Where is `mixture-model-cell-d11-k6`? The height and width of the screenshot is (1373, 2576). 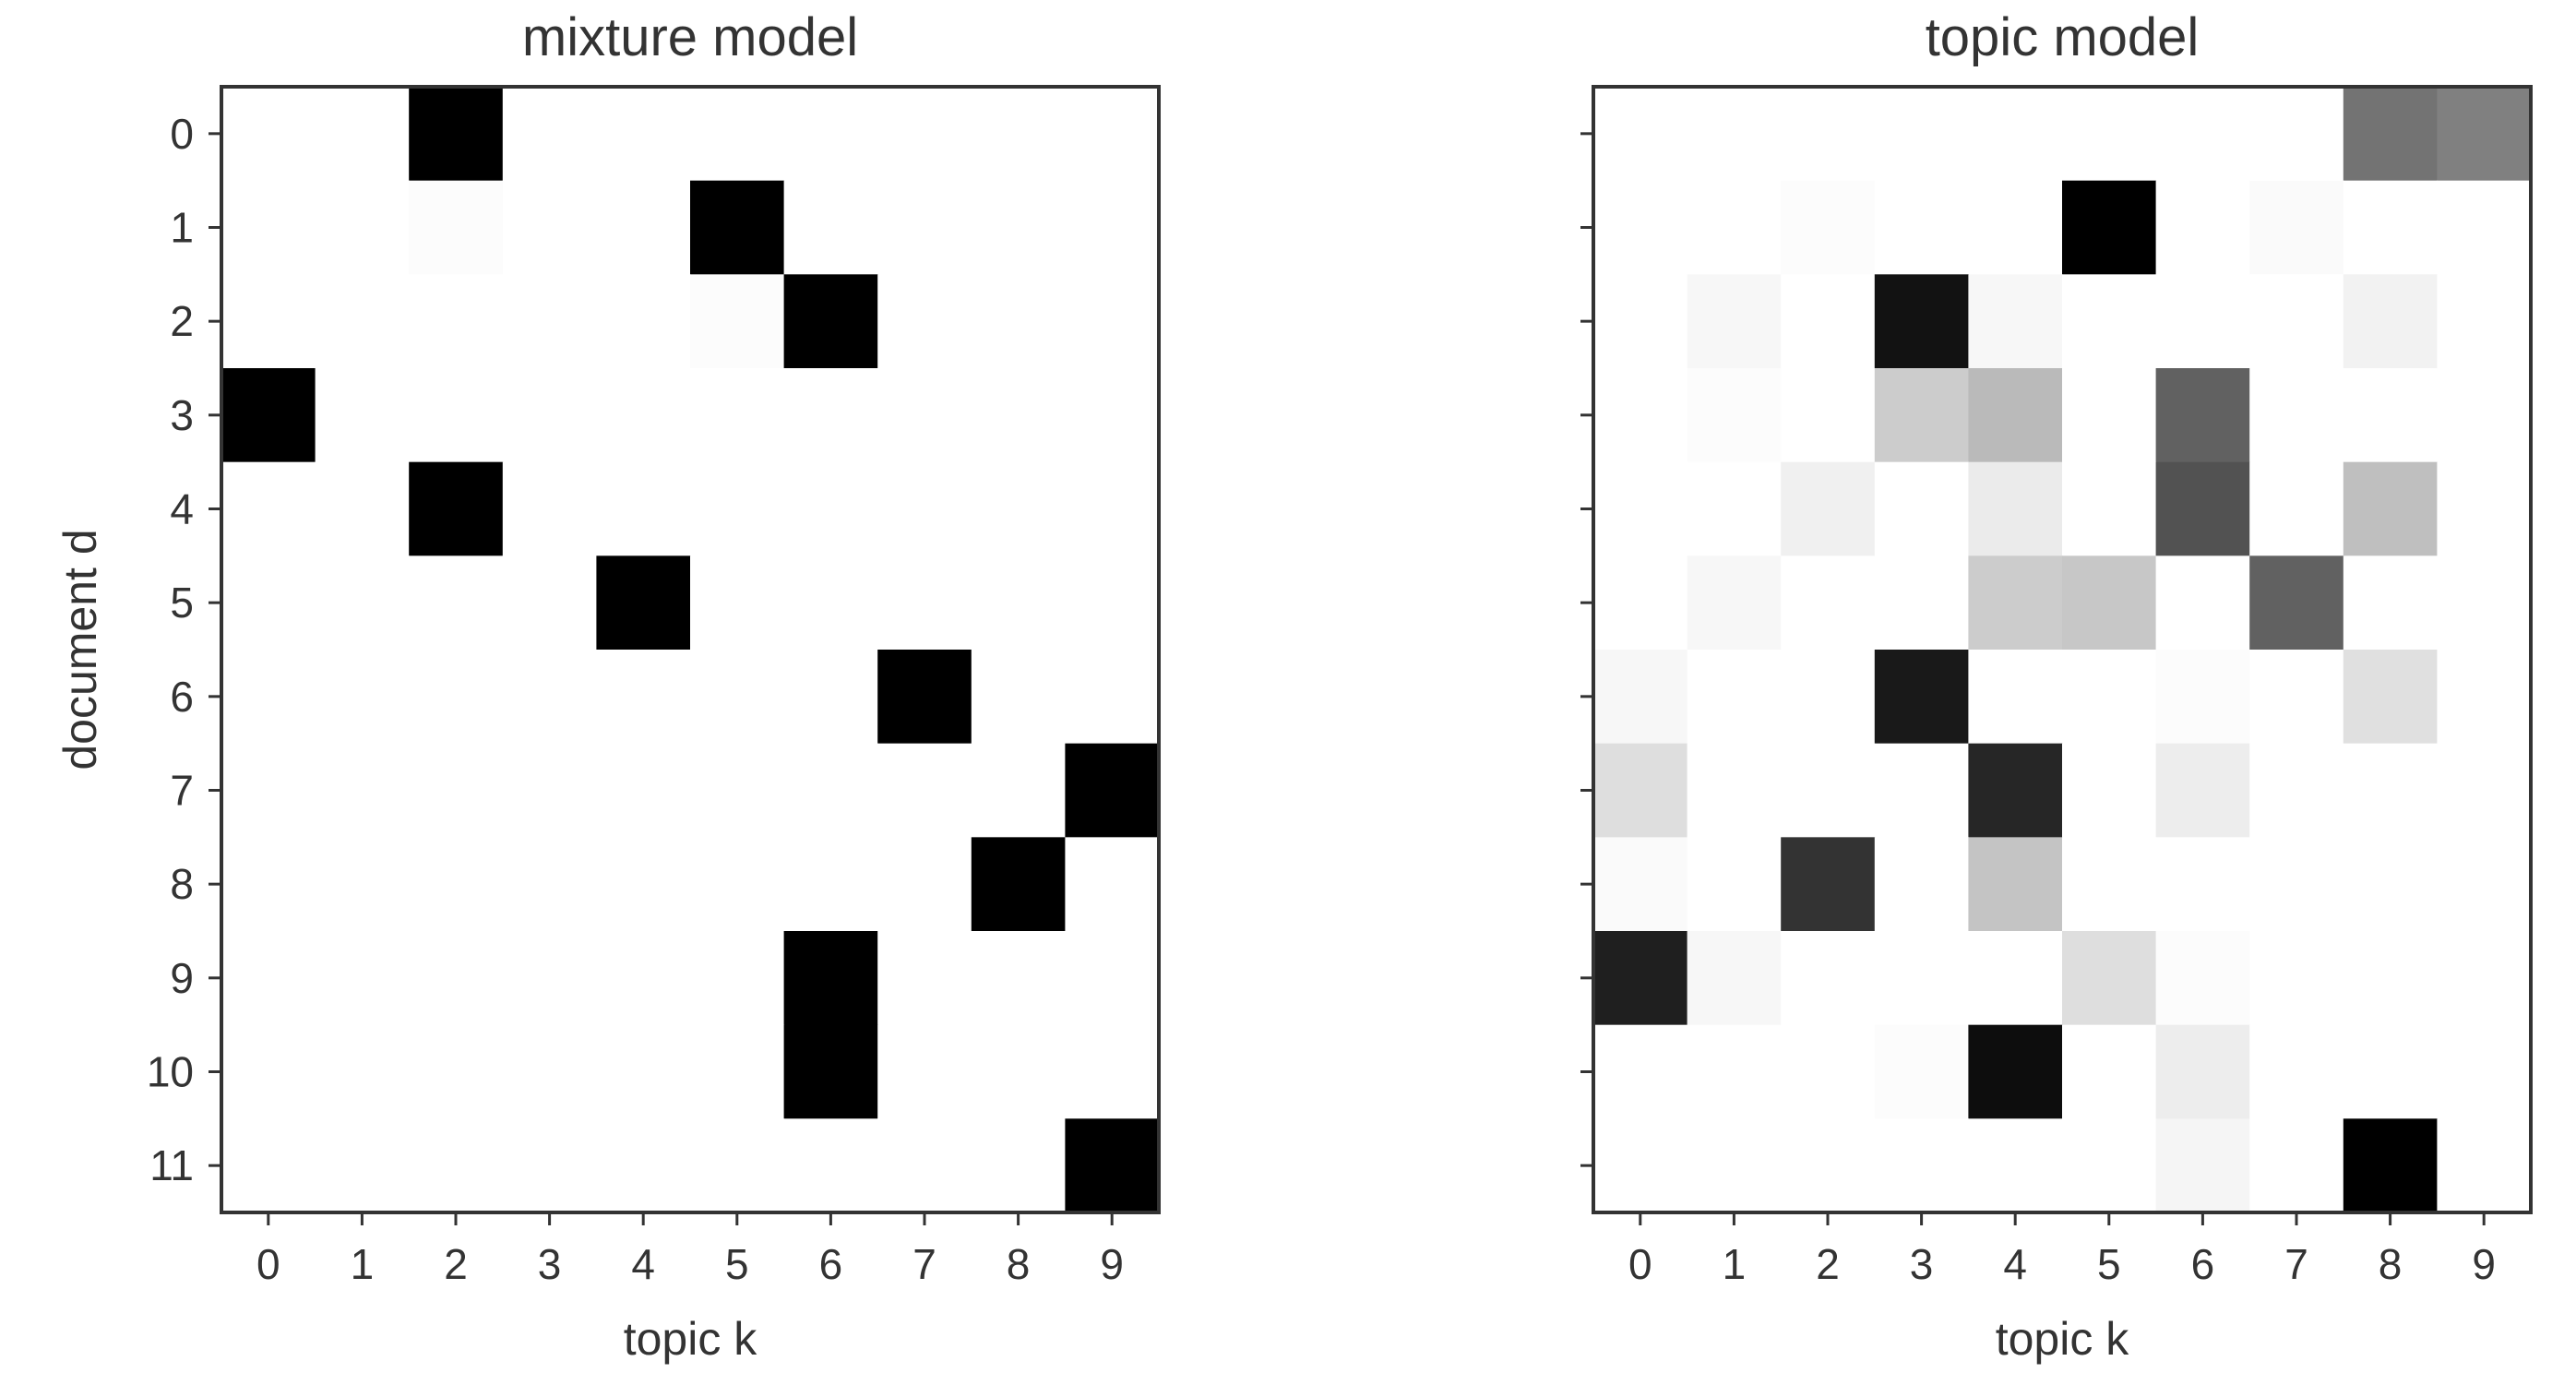 mixture-model-cell-d11-k6 is located at coordinates (830, 1166).